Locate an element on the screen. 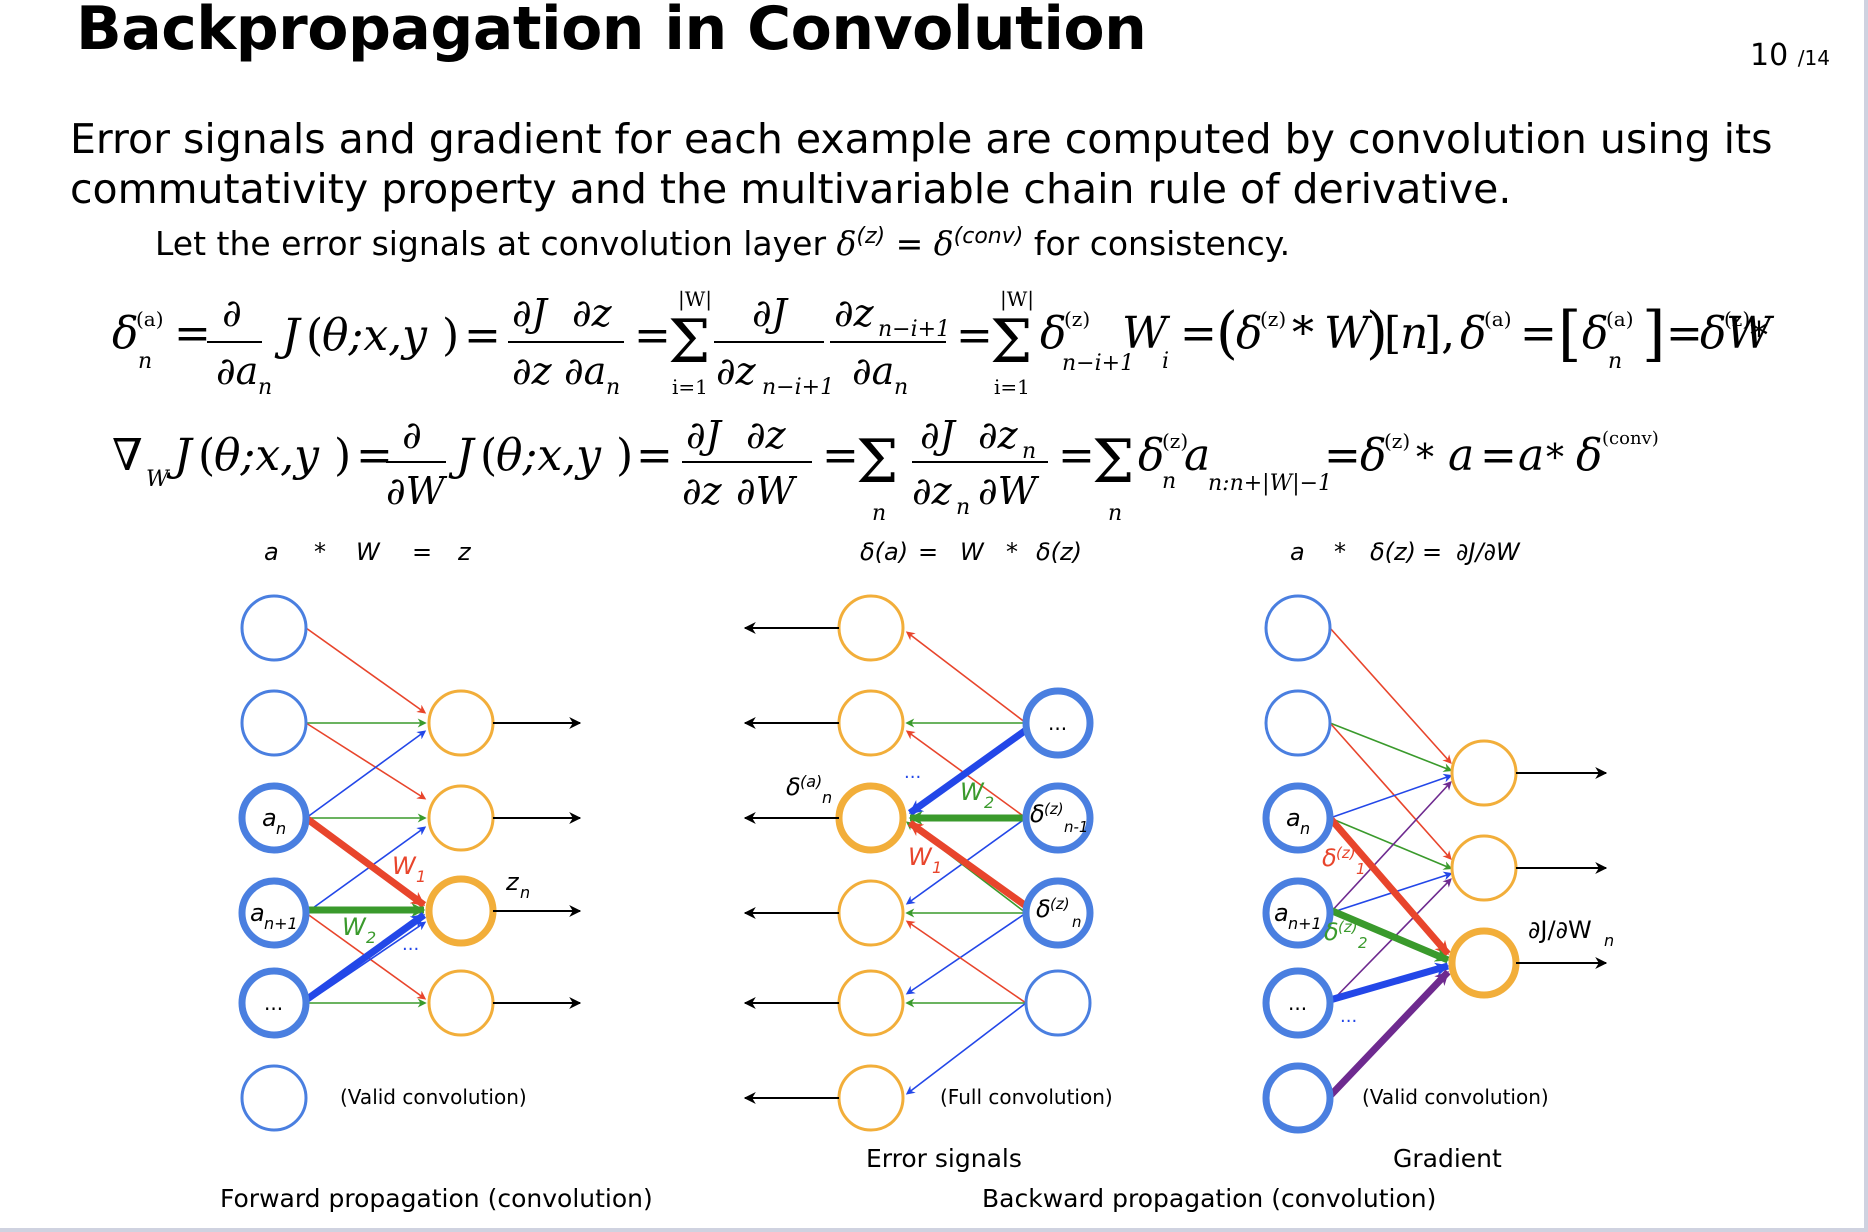 This screenshot has width=1868, height=1232. error-caption: Error signals is located at coordinates (944, 1158).